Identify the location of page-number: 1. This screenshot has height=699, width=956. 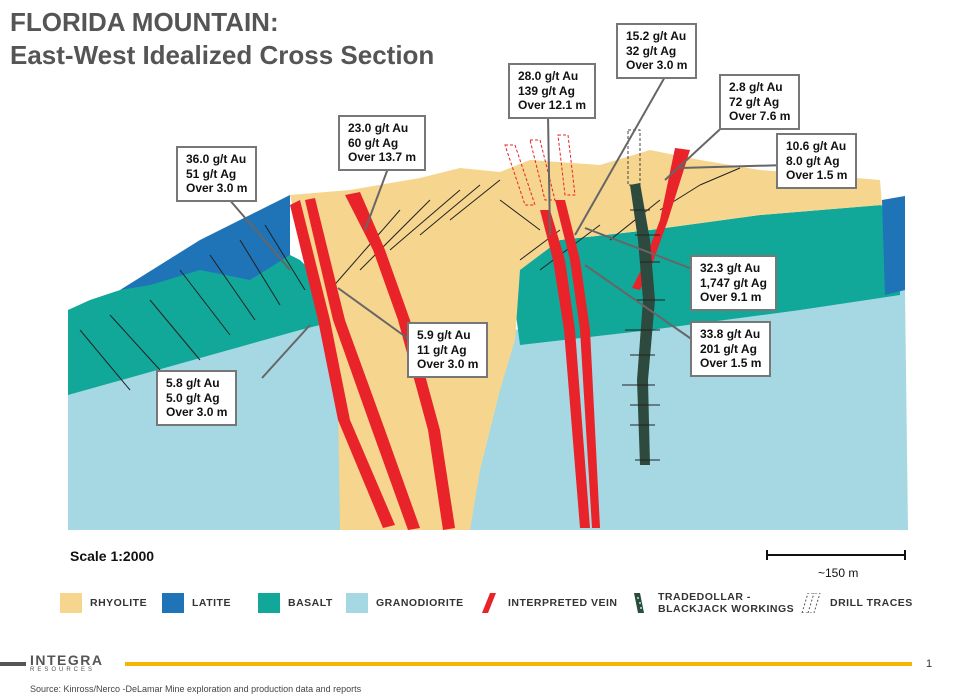
(929, 664).